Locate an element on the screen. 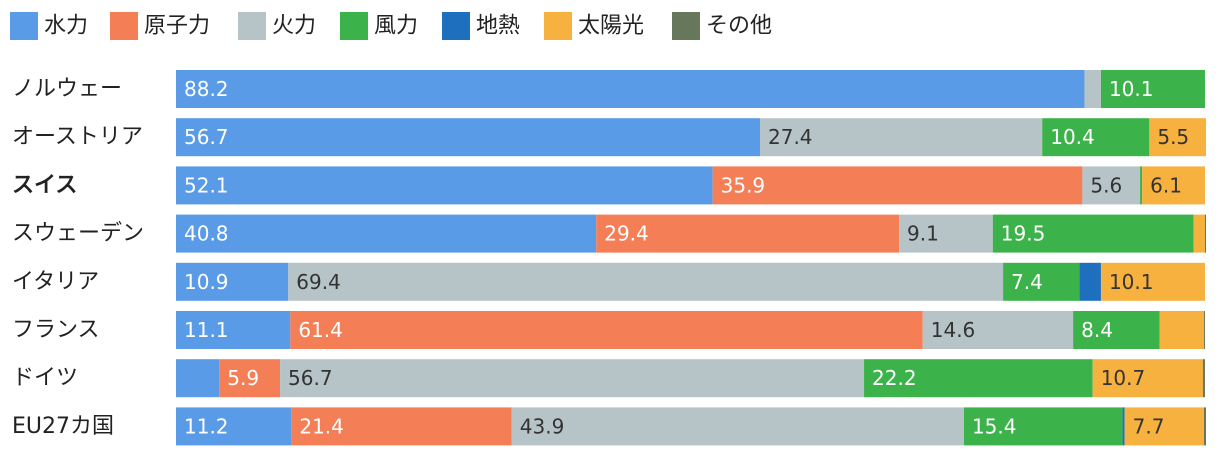 The height and width of the screenshot is (456, 1220). data-label-7-3: 15.4 is located at coordinates (994, 426).